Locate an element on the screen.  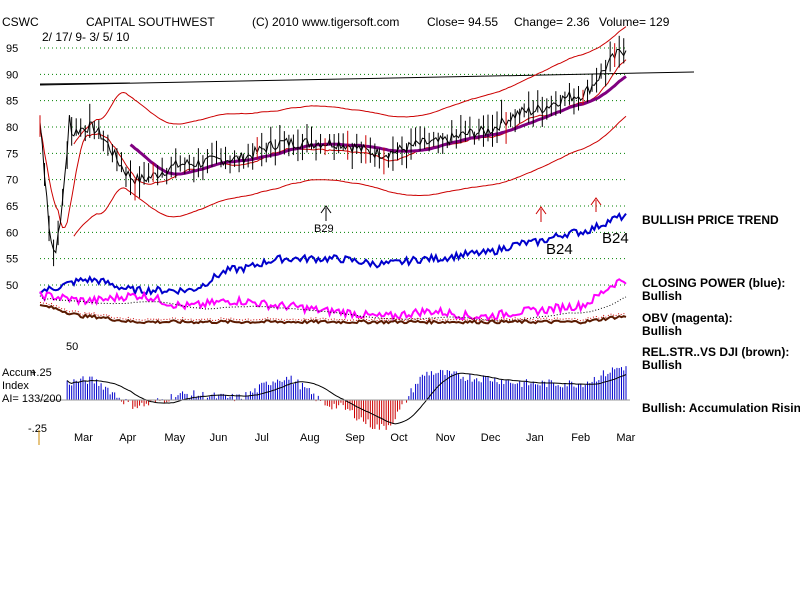
signal-b24-label-2: B24 is located at coordinates (615, 238).